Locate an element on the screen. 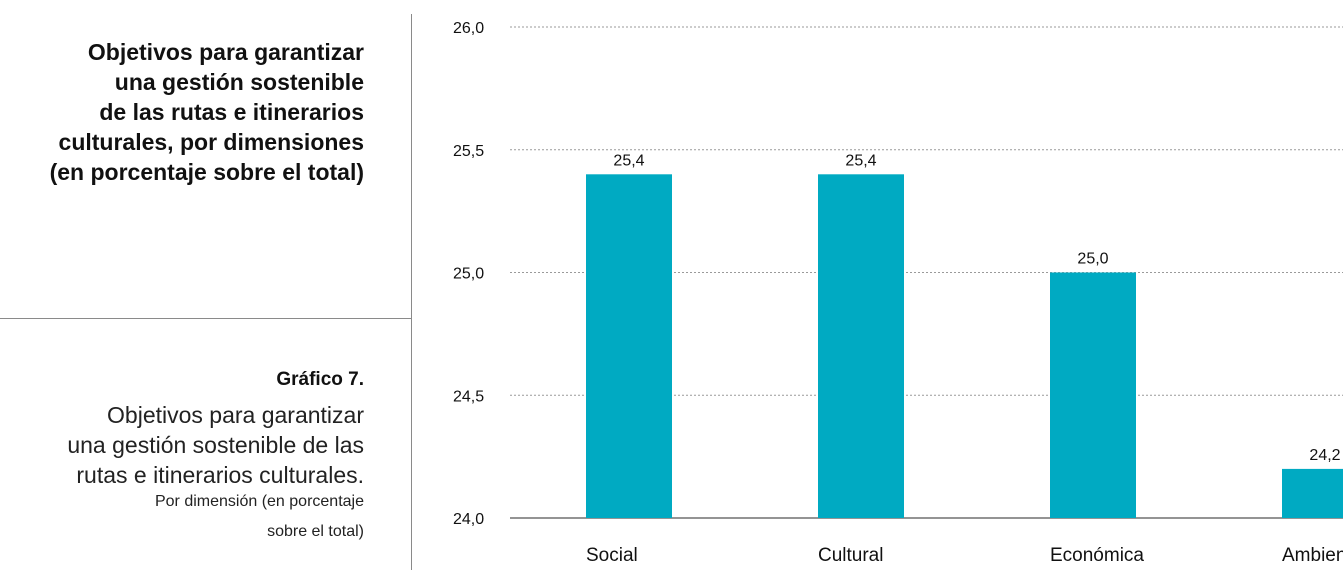 This screenshot has height=570, width=1343. x-tick-label: Ambiental is located at coordinates (1312, 555).